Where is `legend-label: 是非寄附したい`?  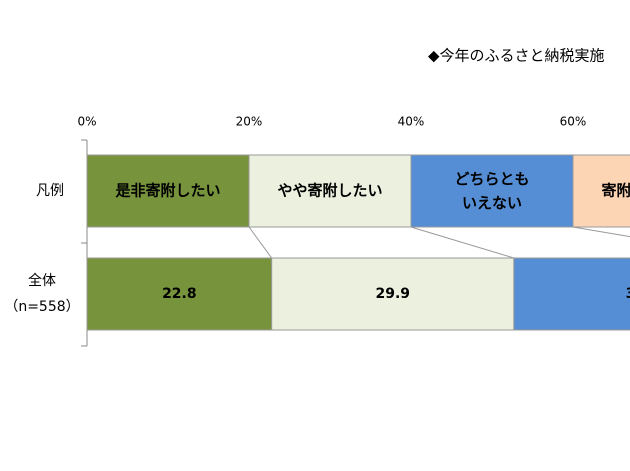 legend-label: 是非寄附したい is located at coordinates (167, 191).